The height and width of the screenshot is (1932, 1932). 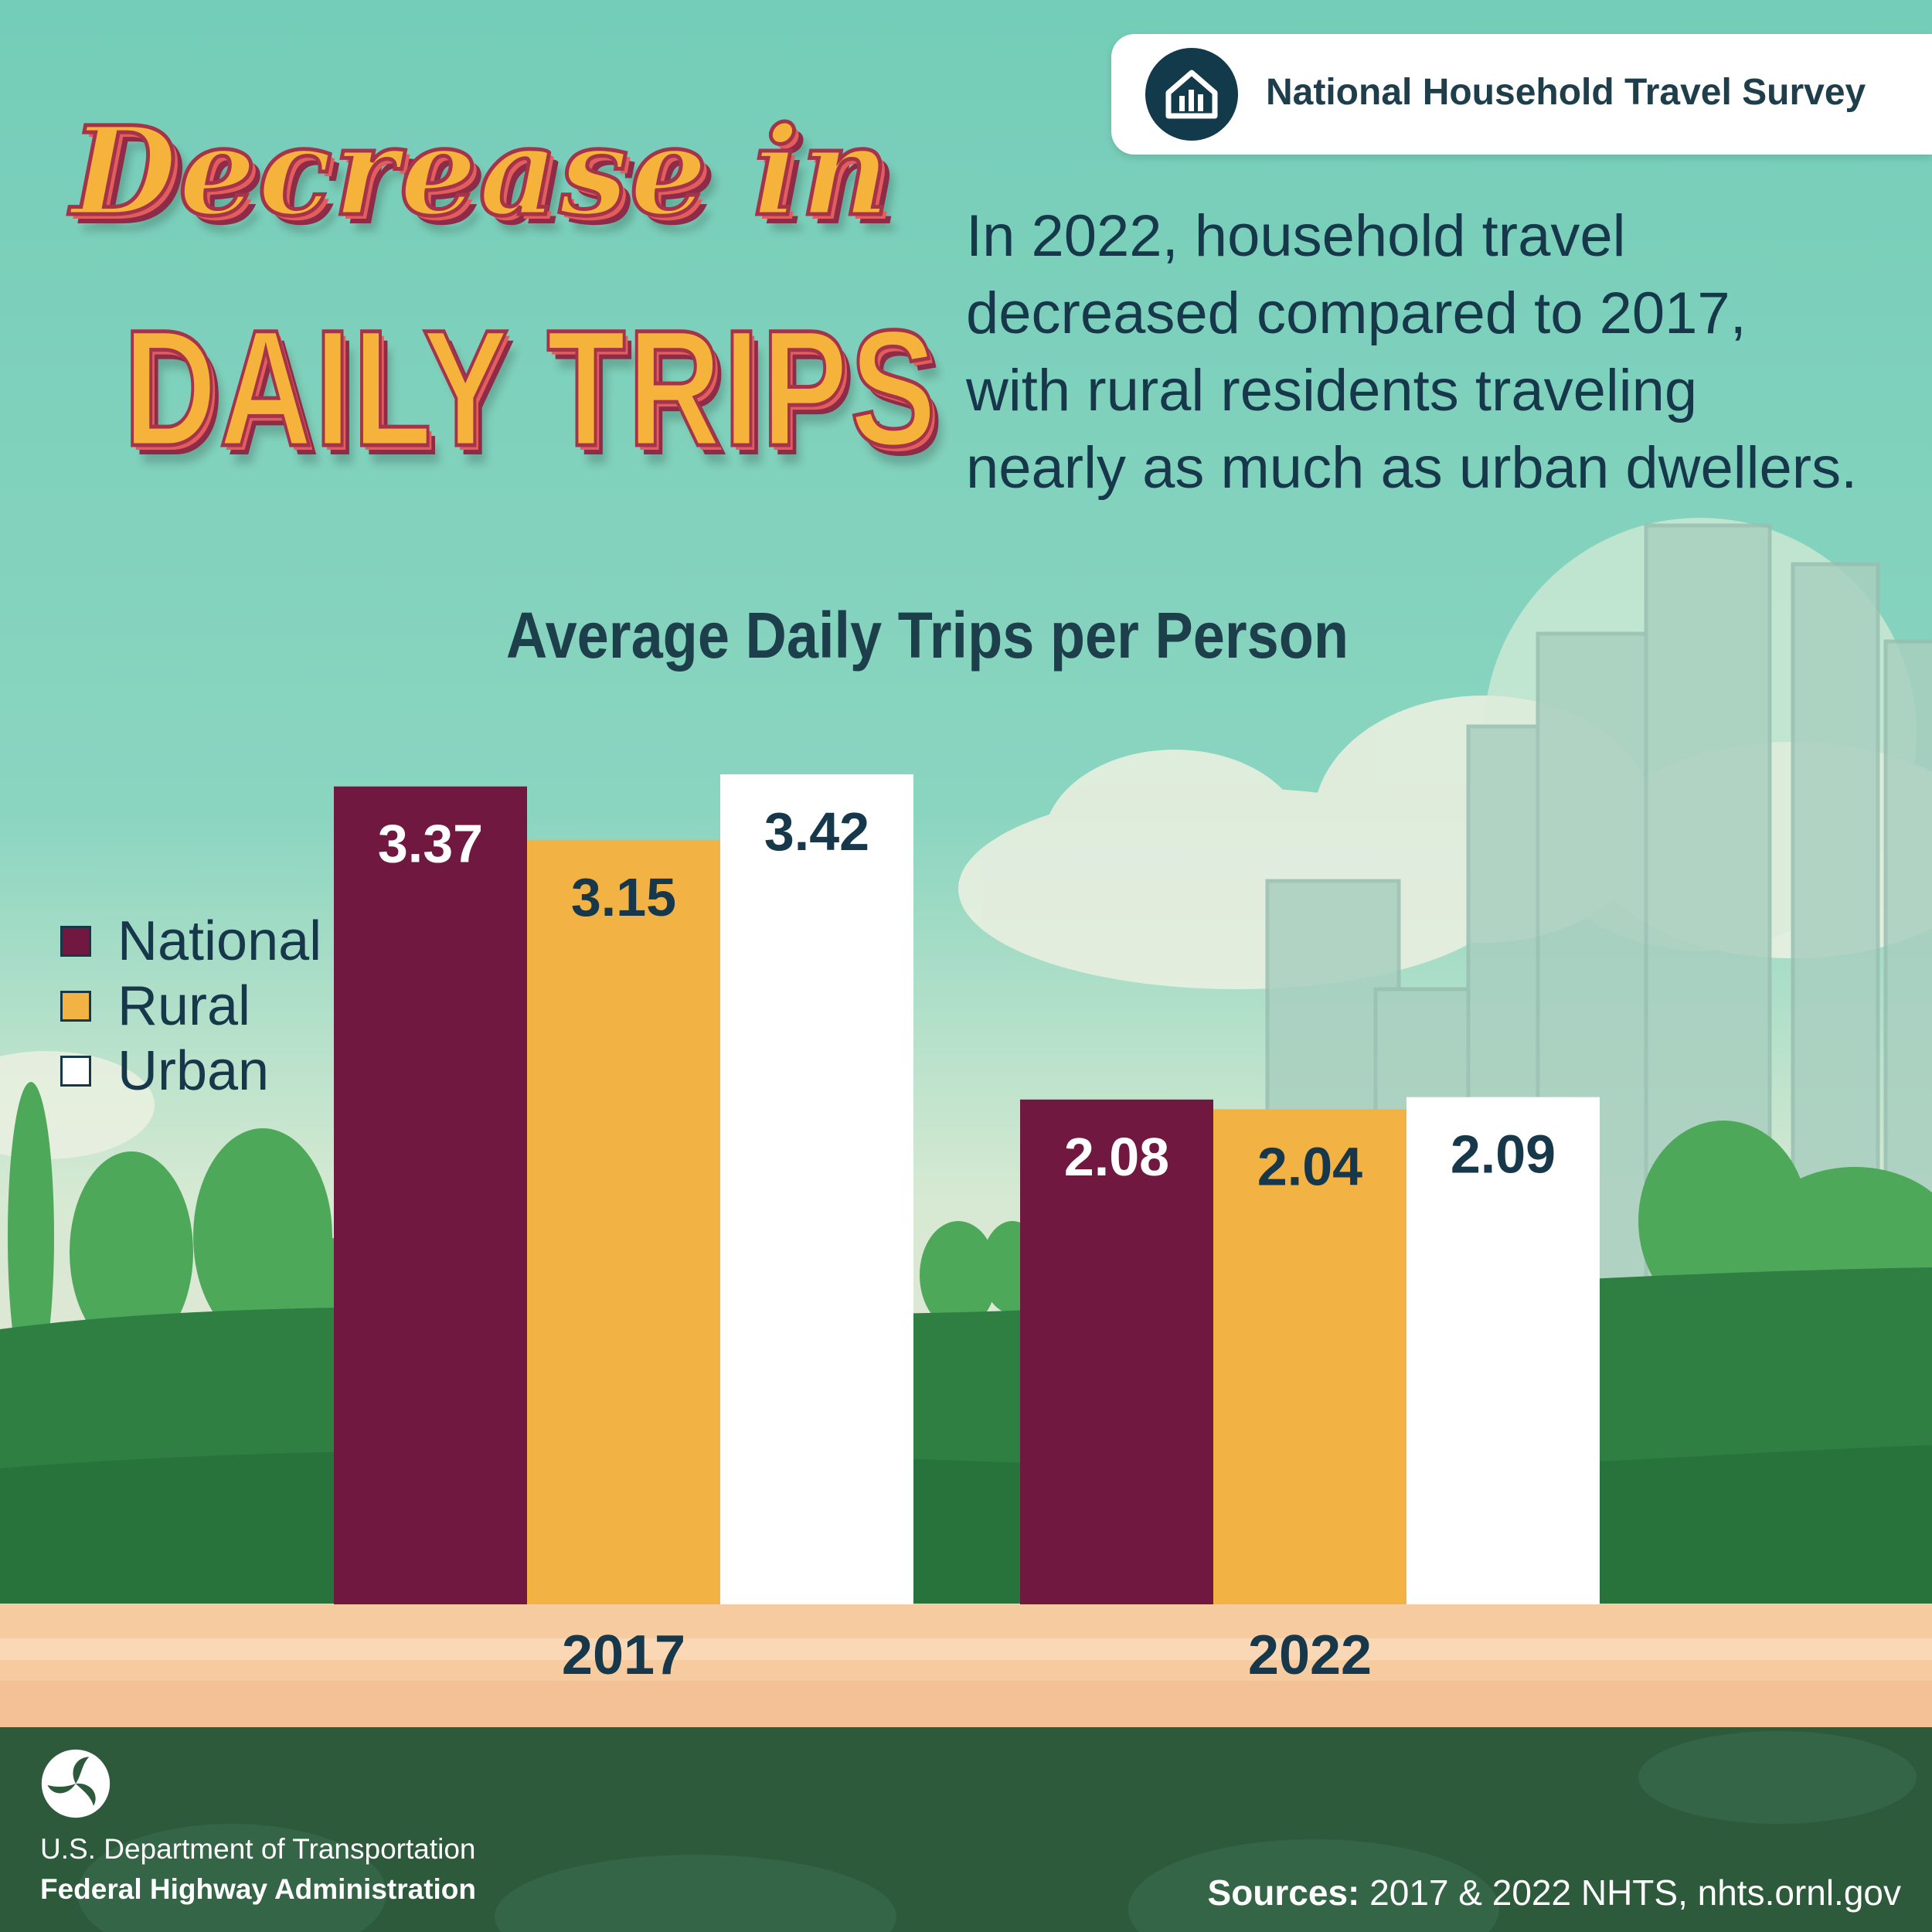 I want to click on dot-triskelion-icon, so click(x=76, y=1784).